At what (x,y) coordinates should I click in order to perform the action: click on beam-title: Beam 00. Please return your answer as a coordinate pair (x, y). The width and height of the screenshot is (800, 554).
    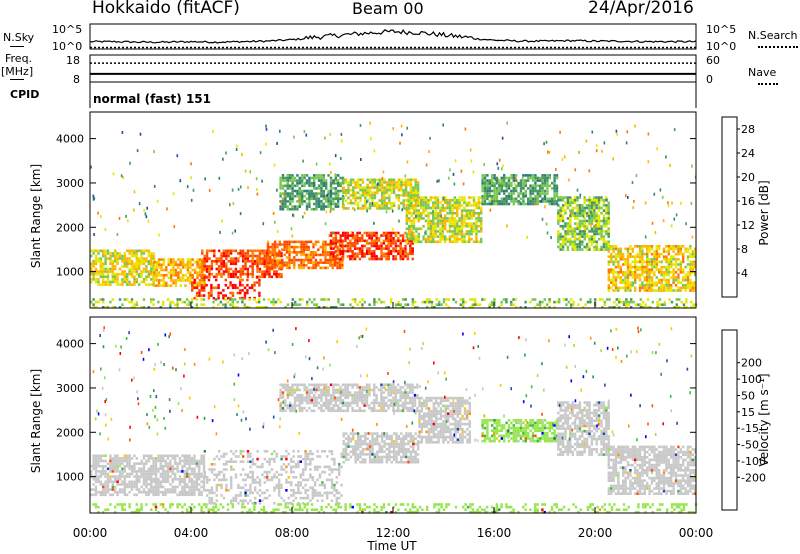
    Looking at the image, I should click on (388, 9).